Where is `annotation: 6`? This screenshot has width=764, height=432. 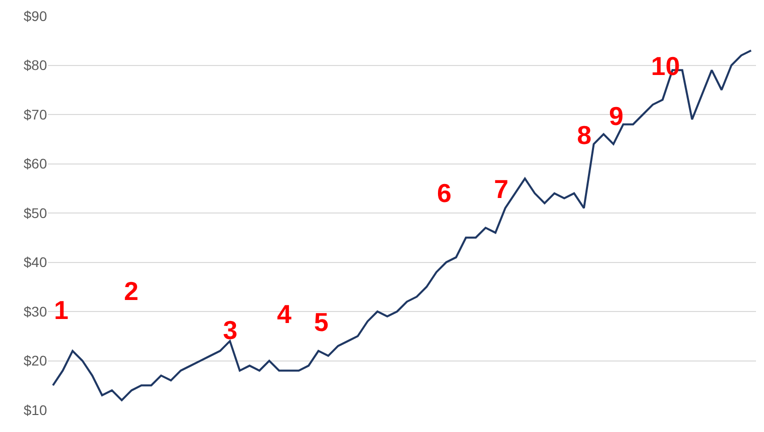 annotation: 6 is located at coordinates (444, 193).